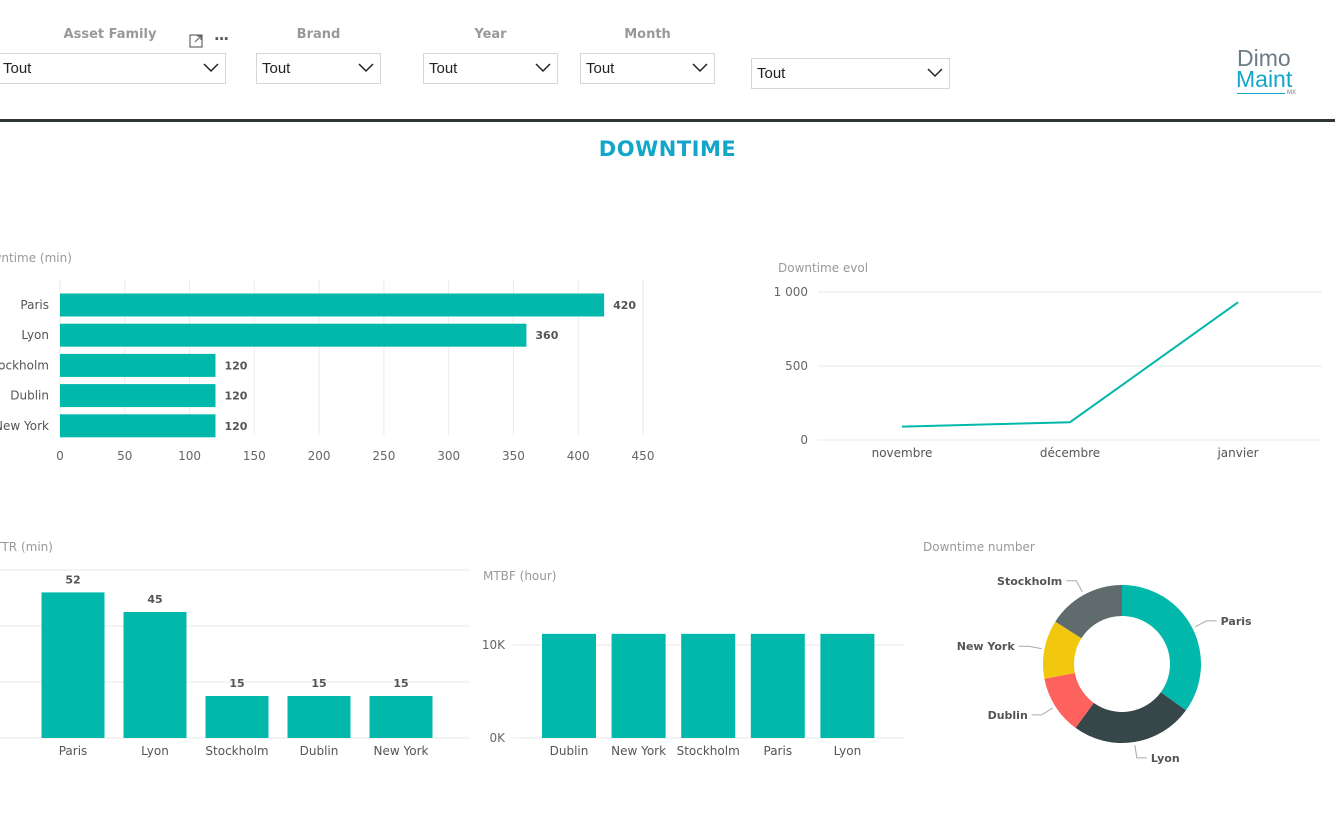 The image size is (1335, 832). Describe the element at coordinates (796, 366) in the screenshot. I see `y-tick-label: 500` at that location.